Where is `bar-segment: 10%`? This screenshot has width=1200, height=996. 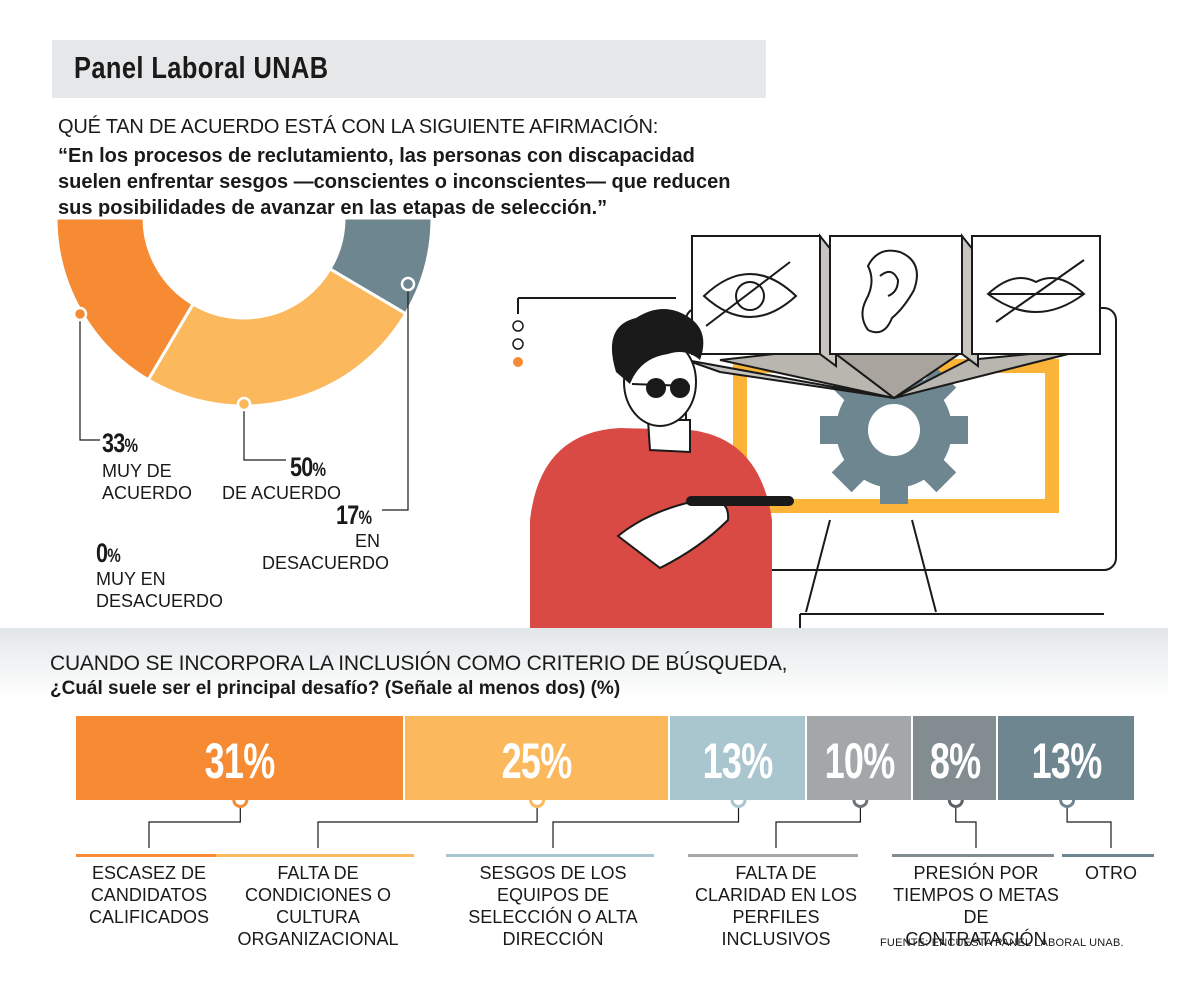
bar-segment: 10% is located at coordinates (859, 758).